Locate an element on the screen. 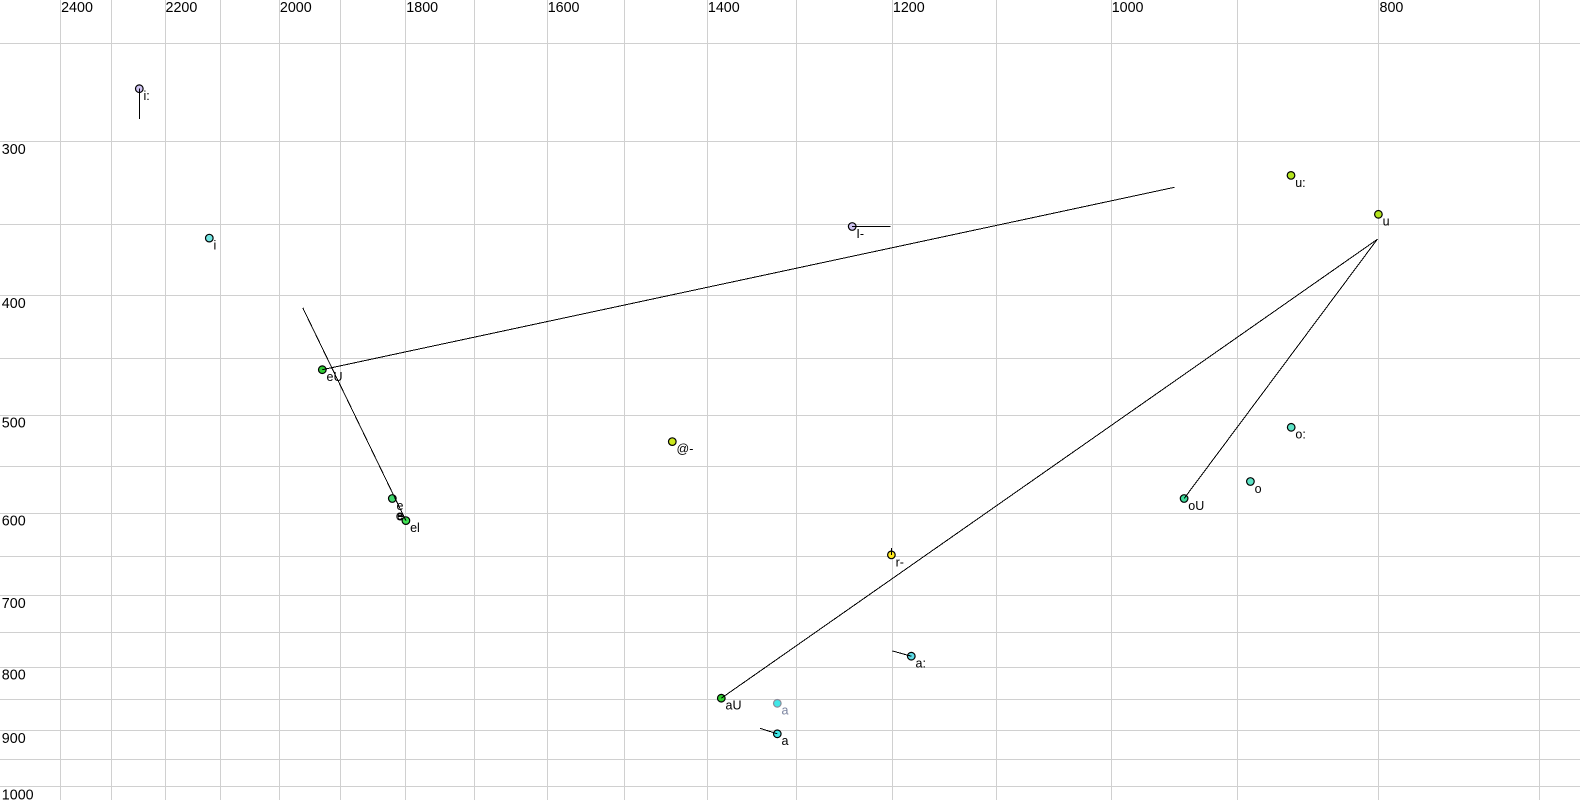  svg-text: eU is located at coordinates (335, 377).